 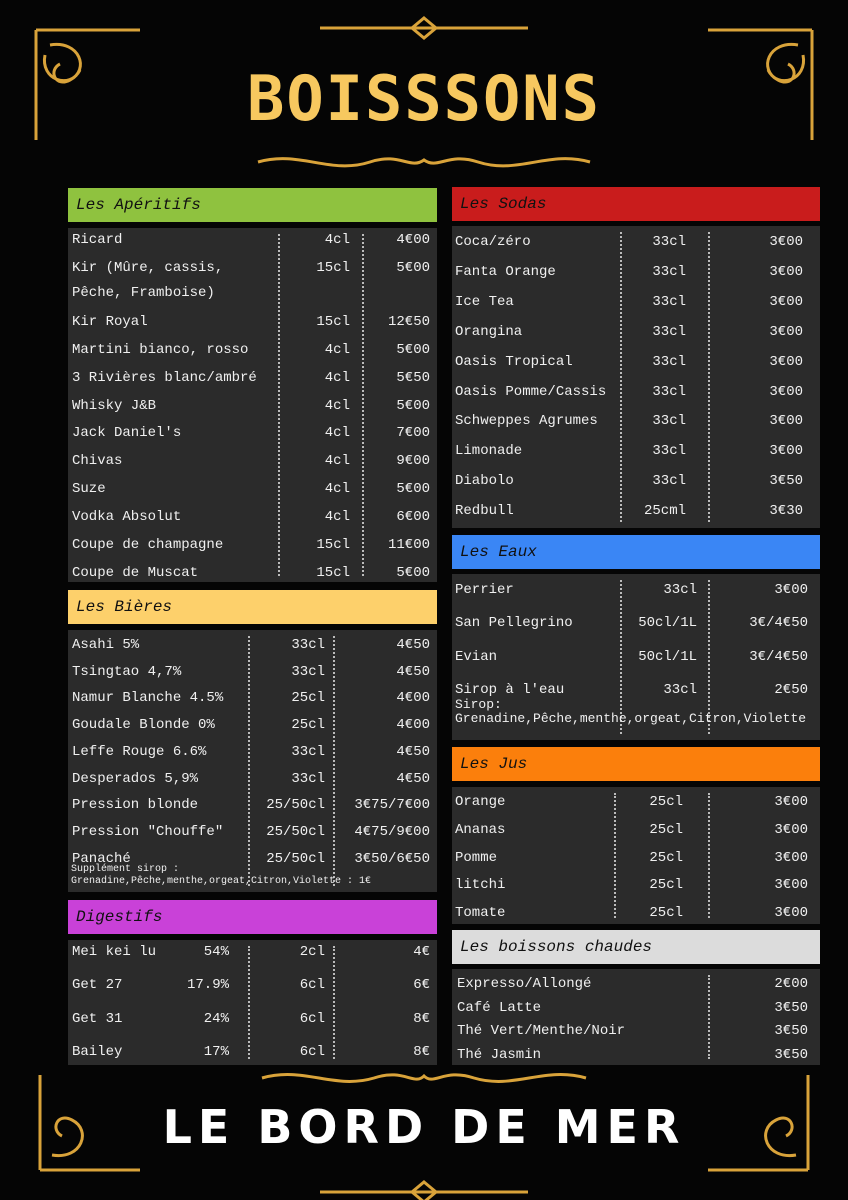 I want to click on item-name: Thé Vert/Menthe/Noir, so click(x=541, y=1031).